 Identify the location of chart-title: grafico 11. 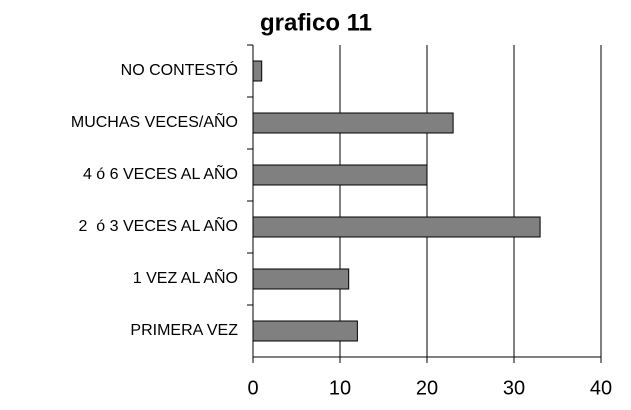
(316, 22).